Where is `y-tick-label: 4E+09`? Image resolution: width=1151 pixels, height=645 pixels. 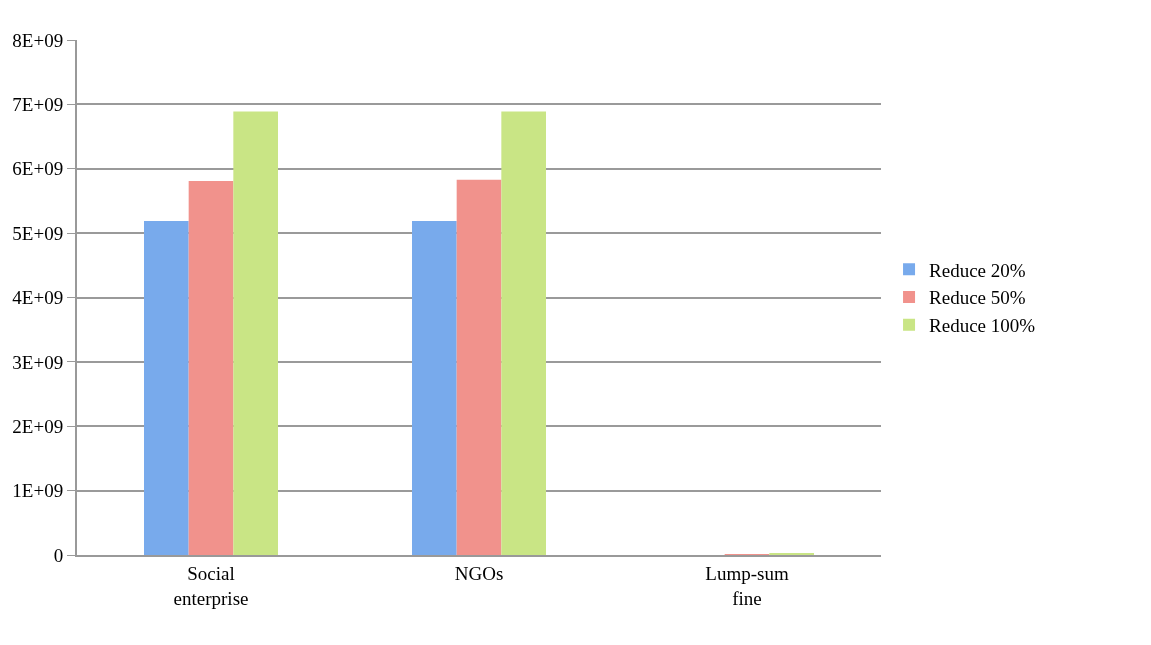
y-tick-label: 4E+09 is located at coordinates (38, 298).